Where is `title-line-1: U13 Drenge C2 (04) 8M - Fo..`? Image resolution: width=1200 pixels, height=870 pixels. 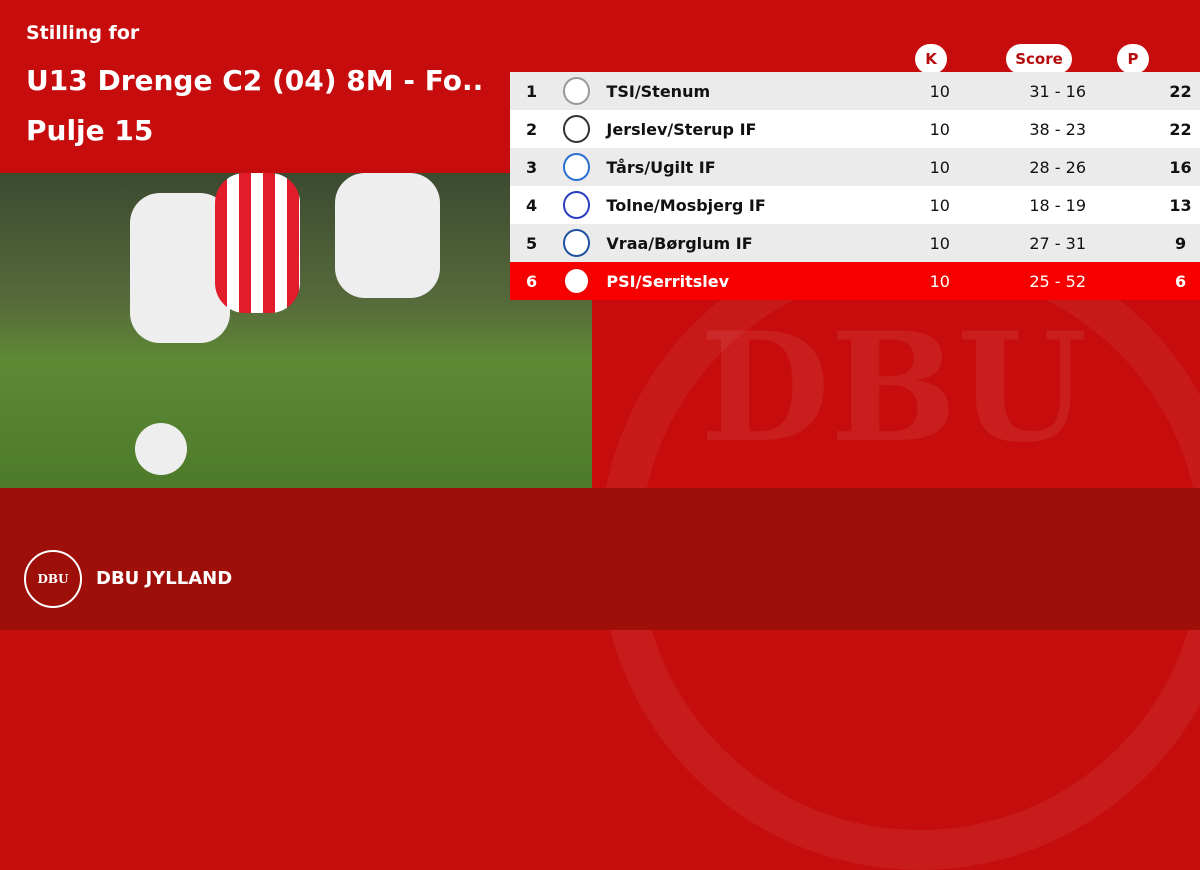 title-line-1: U13 Drenge C2 (04) 8M - Fo.. is located at coordinates (255, 80).